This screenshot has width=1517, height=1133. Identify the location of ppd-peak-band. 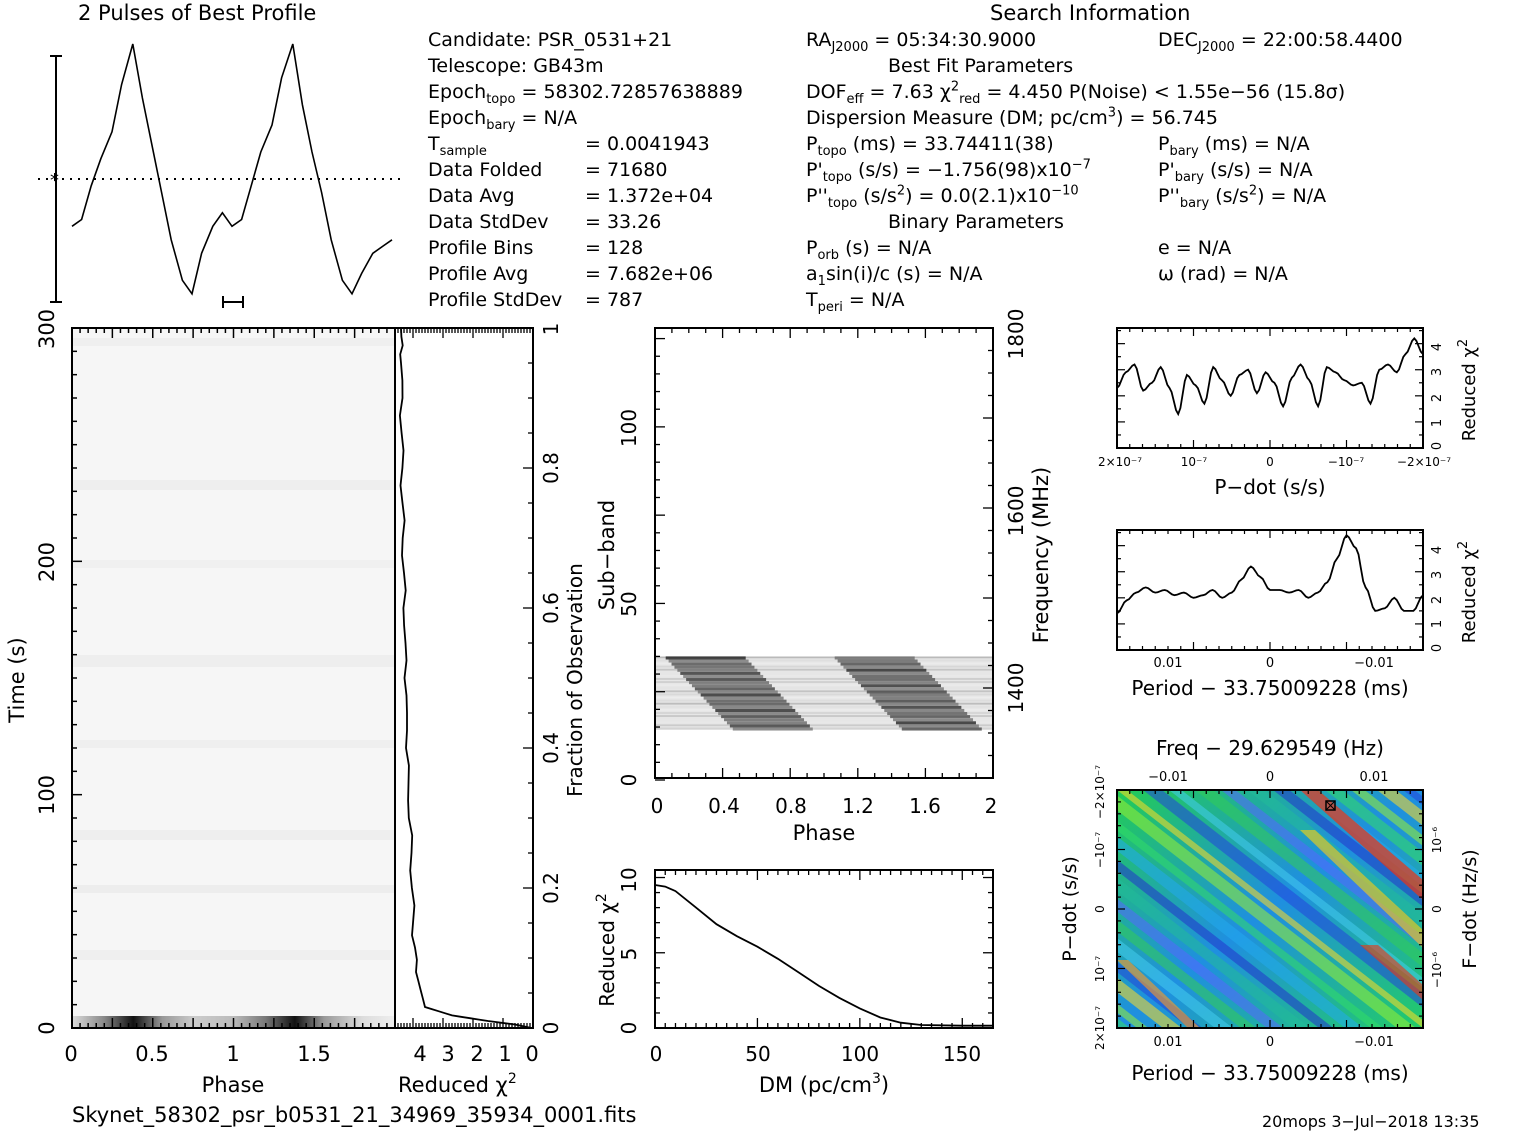
(1361, 845).